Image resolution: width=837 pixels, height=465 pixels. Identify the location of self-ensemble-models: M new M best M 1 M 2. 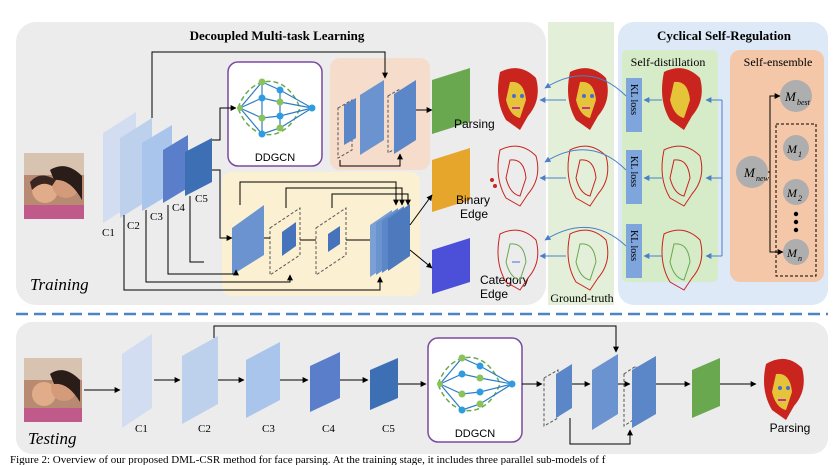
(776, 178).